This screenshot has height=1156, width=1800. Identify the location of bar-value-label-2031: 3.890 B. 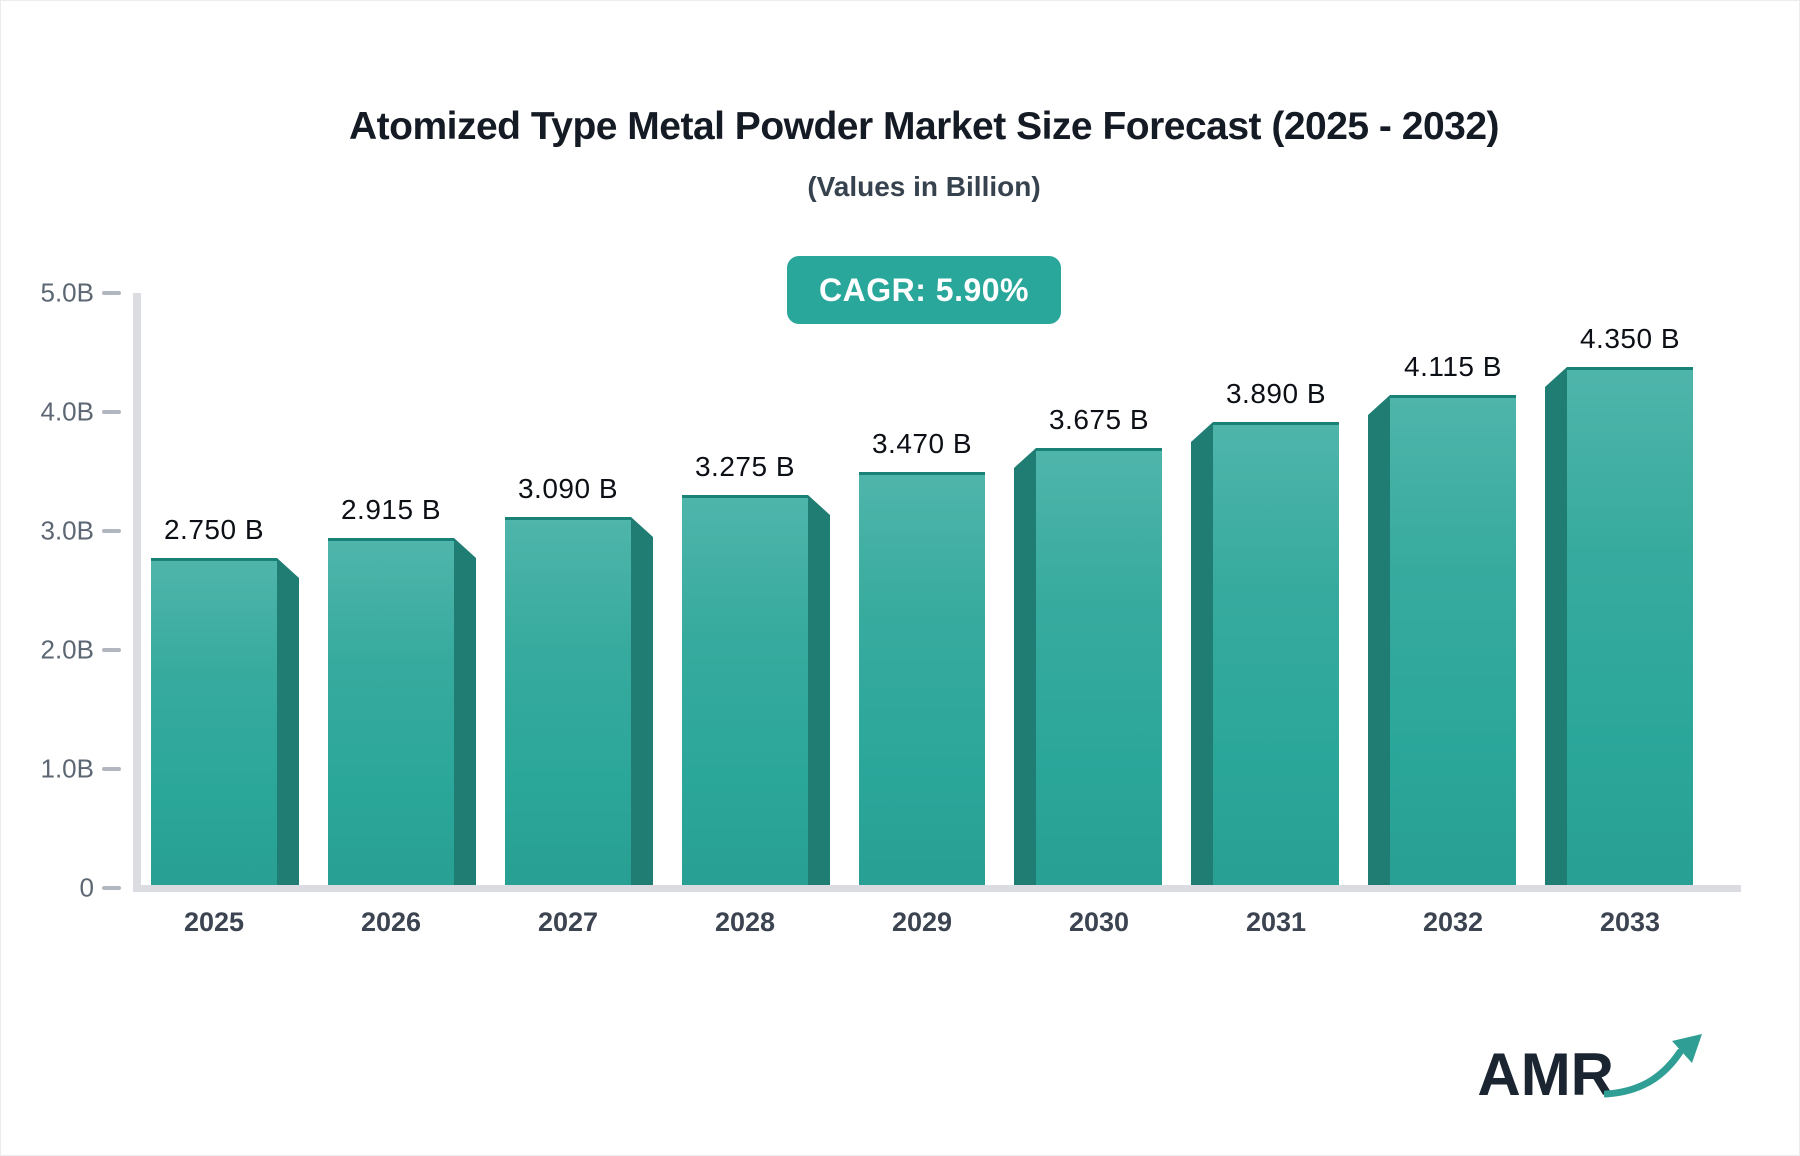
(1276, 393).